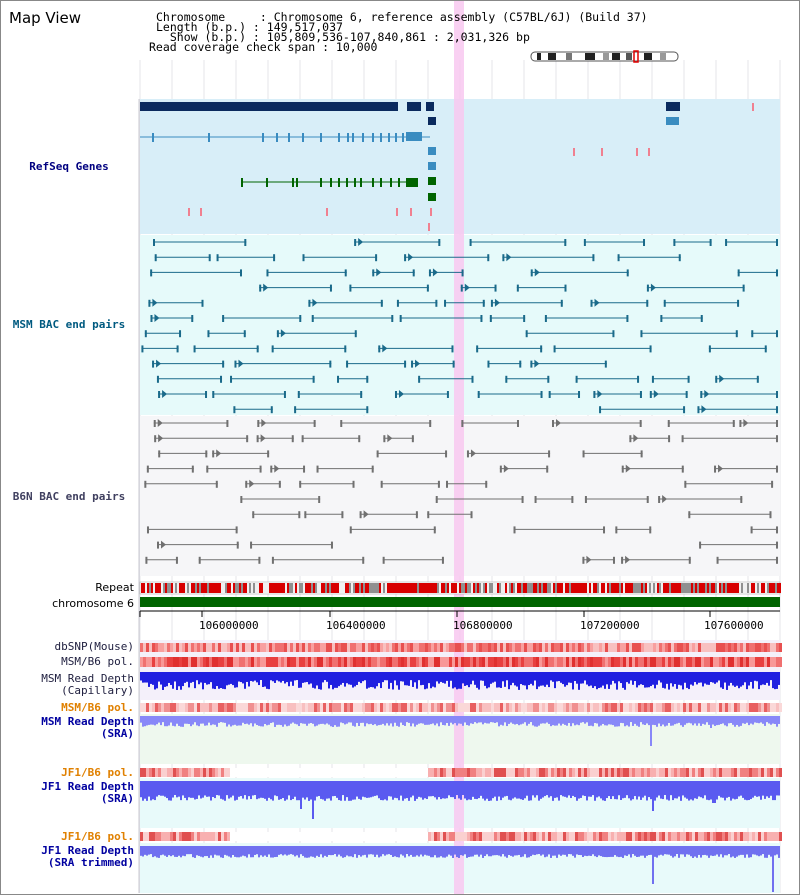 Image resolution: width=800 pixels, height=895 pixels. Describe the element at coordinates (94, 646) in the screenshot. I see `track-label-dbsnp: dbSNP(Mouse)` at that location.